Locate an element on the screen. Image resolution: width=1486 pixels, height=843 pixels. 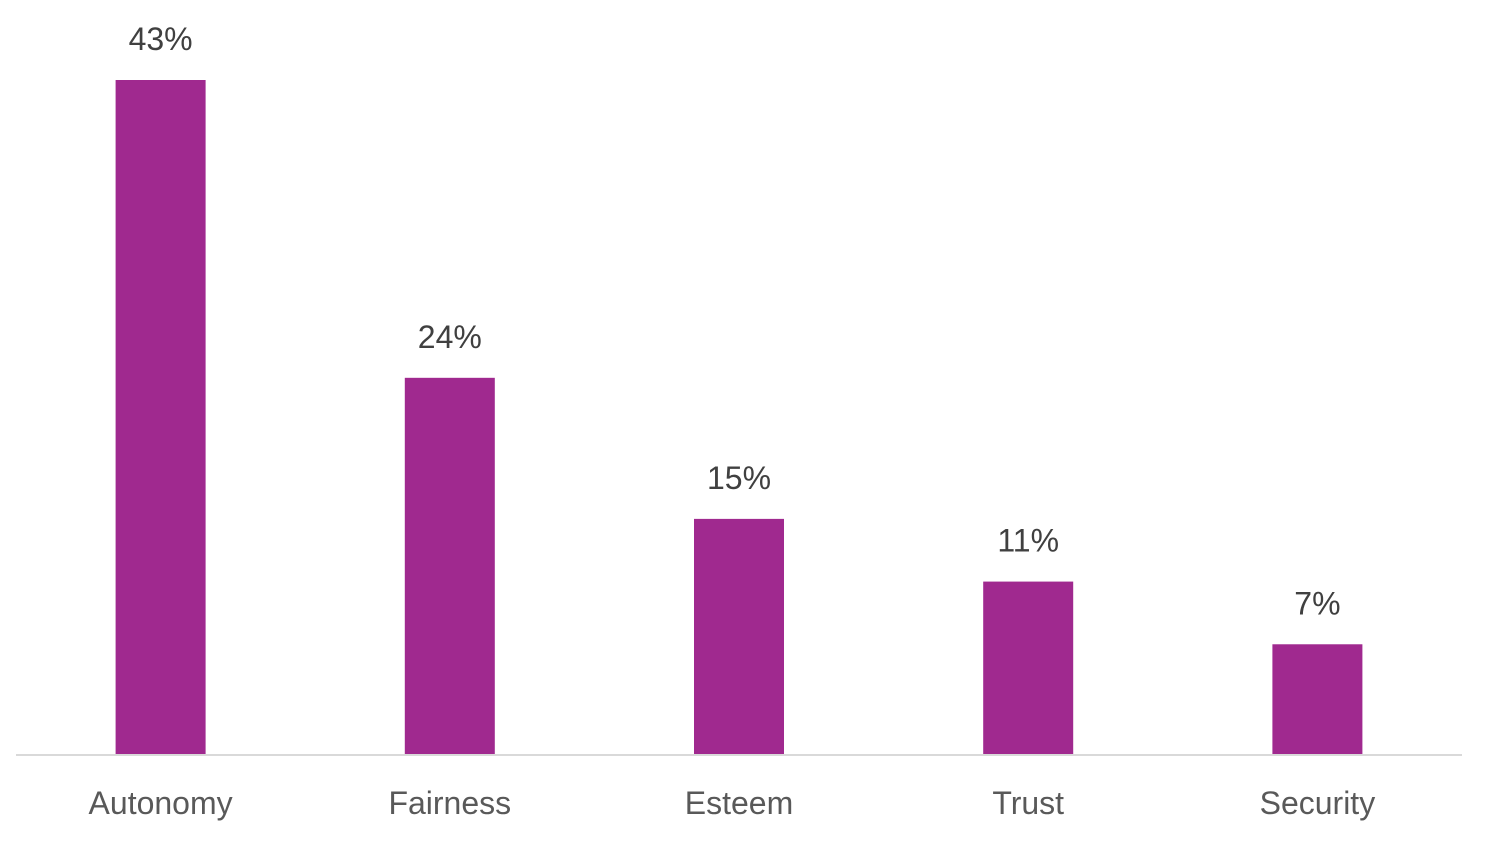
category-label-fairness: Fairness is located at coordinates (449, 803).